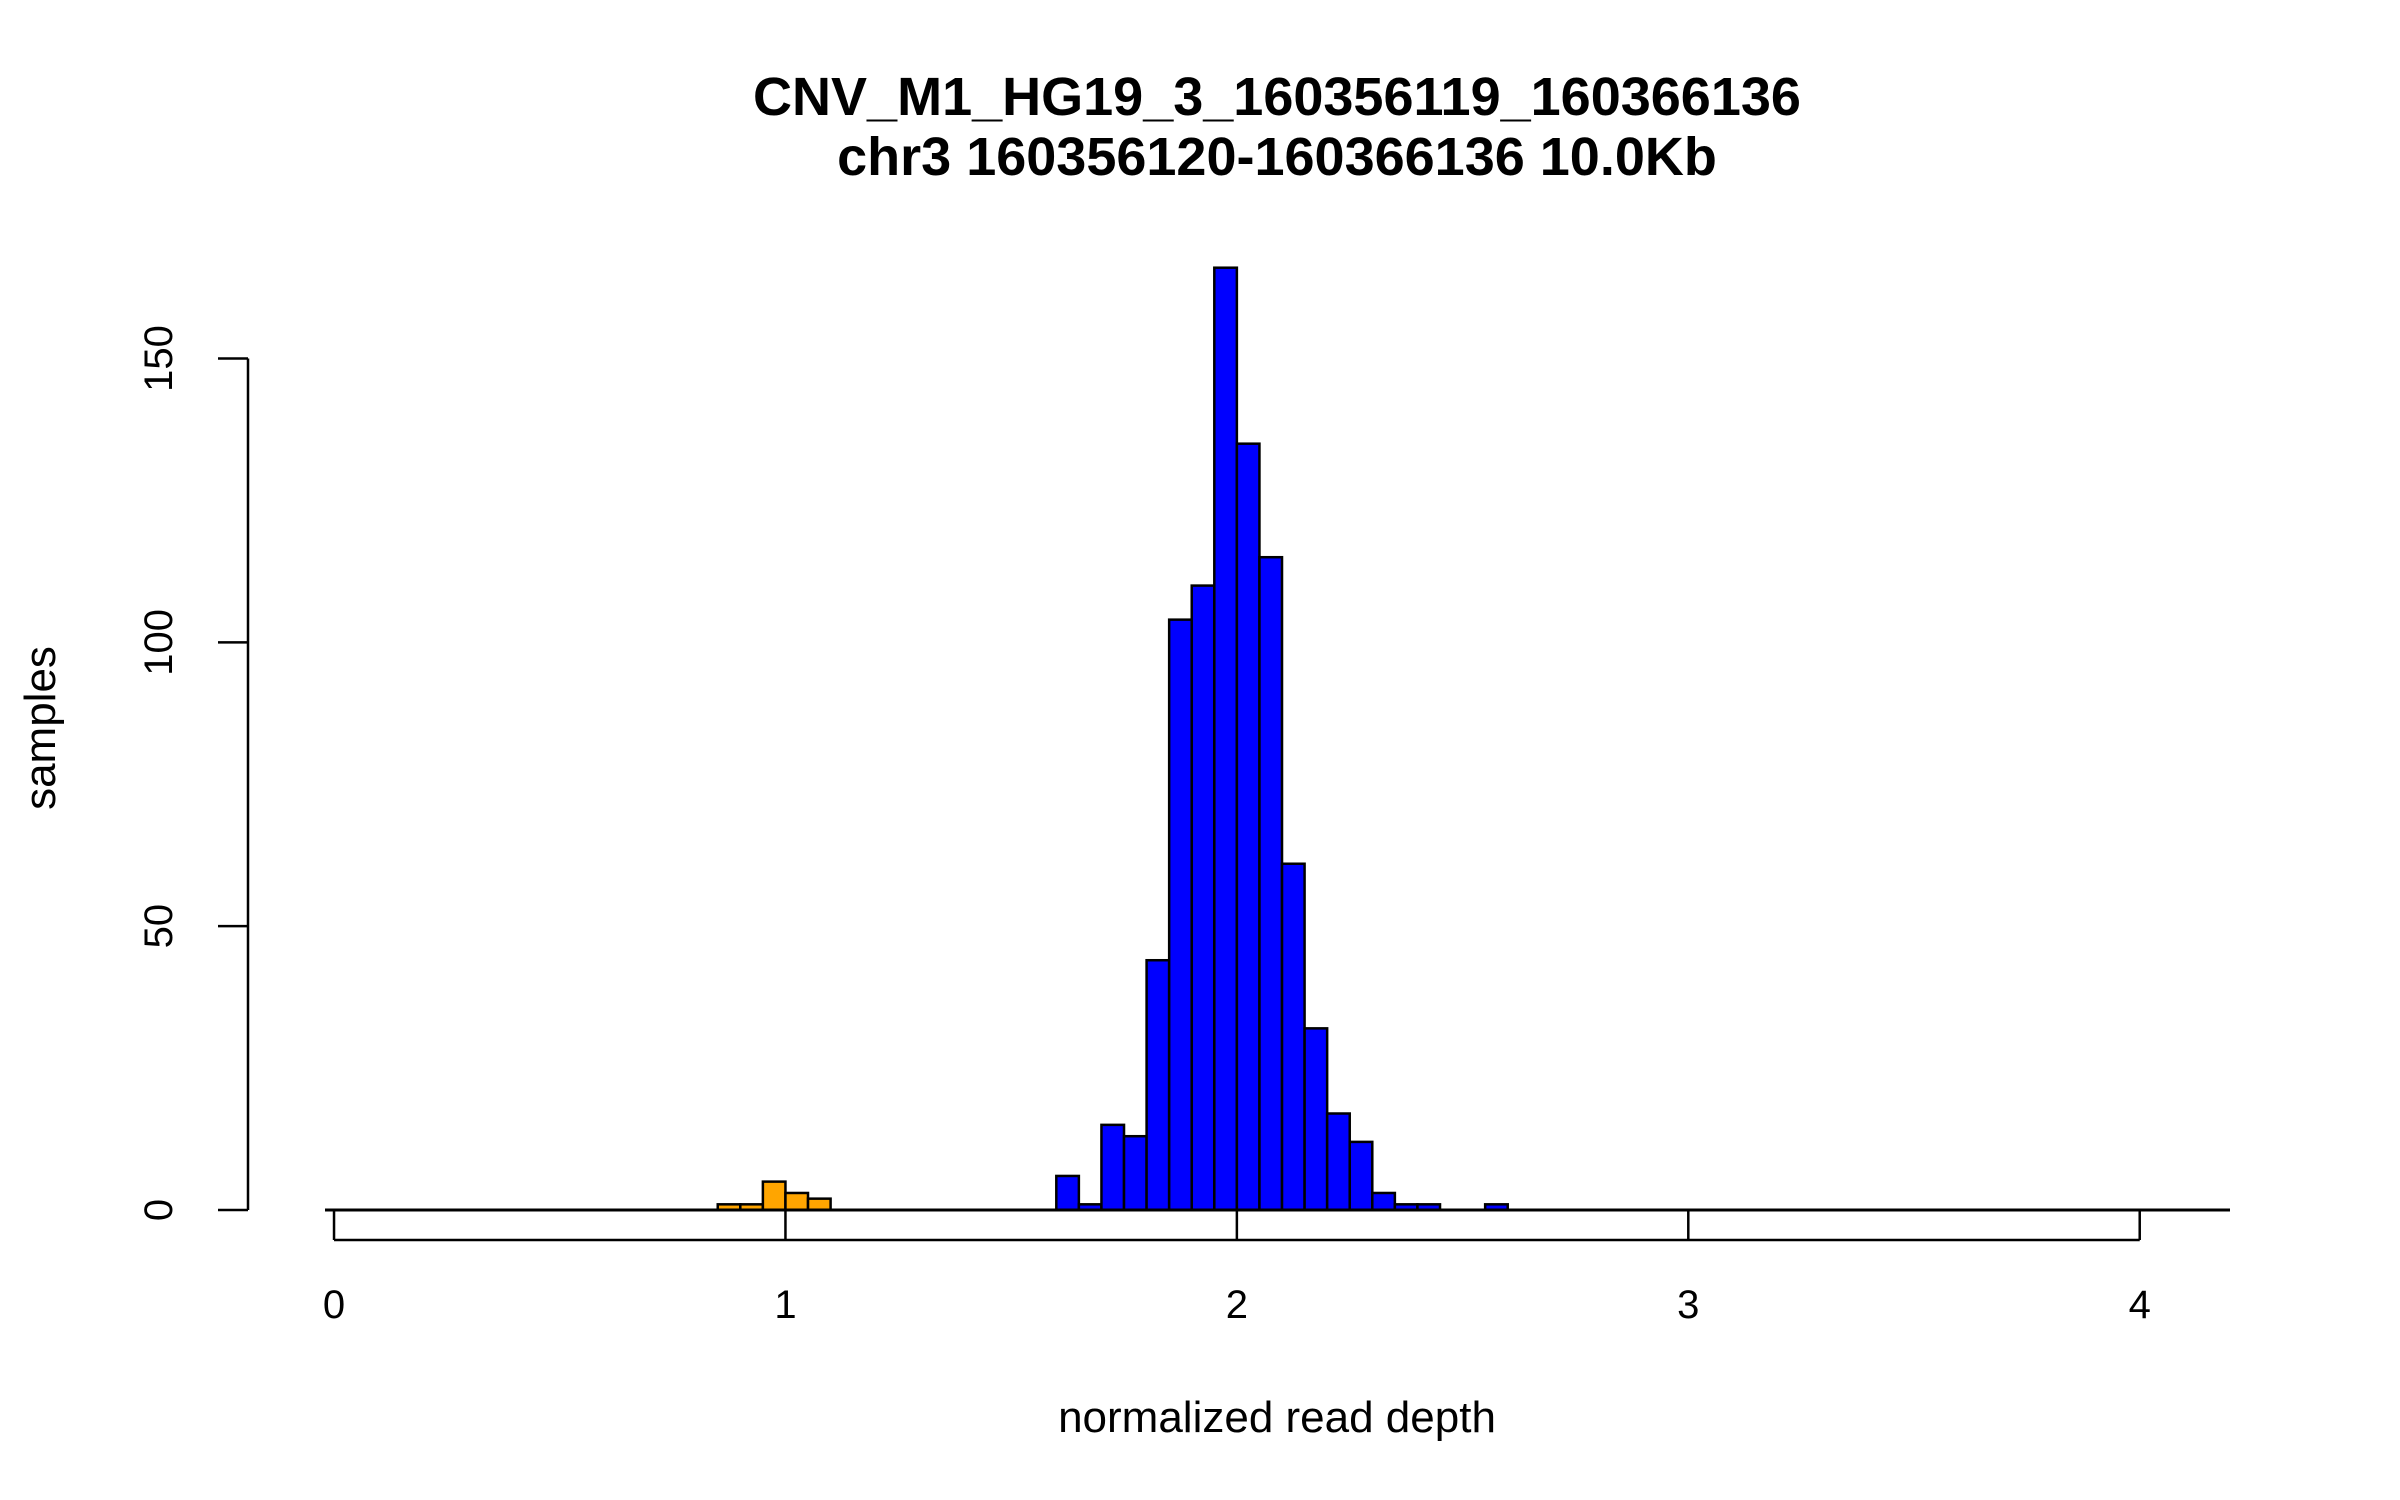  Describe the element at coordinates (1237, 1268) in the screenshot. I see `x-axis: 0 1 2 3 4` at that location.